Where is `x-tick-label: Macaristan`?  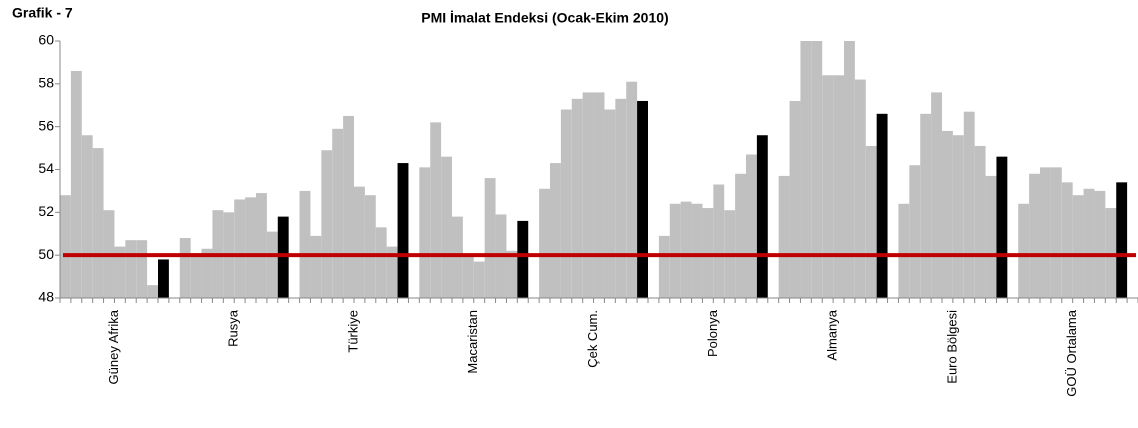
x-tick-label: Macaristan is located at coordinates (472, 342).